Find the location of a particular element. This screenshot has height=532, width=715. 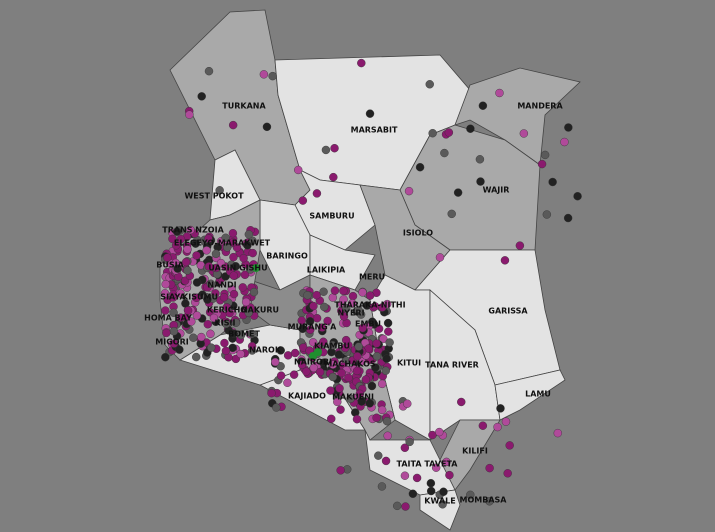

county-lamu is located at coordinates (530, 395).